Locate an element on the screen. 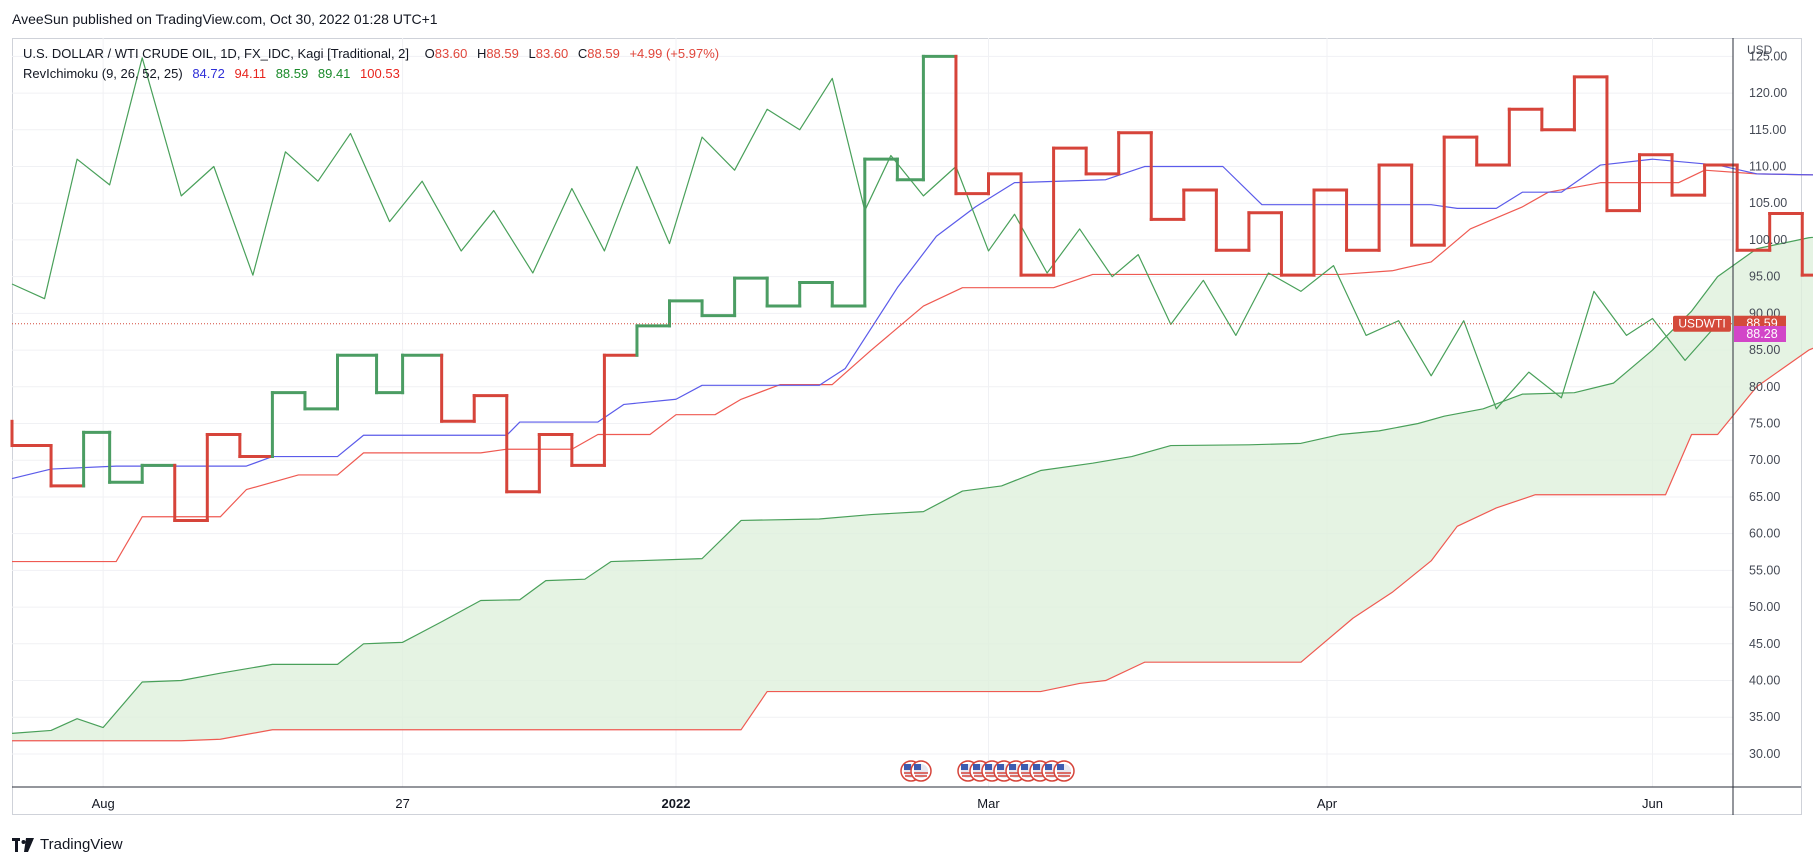 This screenshot has width=1813, height=866. change-value: +4.99 (+5.97%) is located at coordinates (674, 53).